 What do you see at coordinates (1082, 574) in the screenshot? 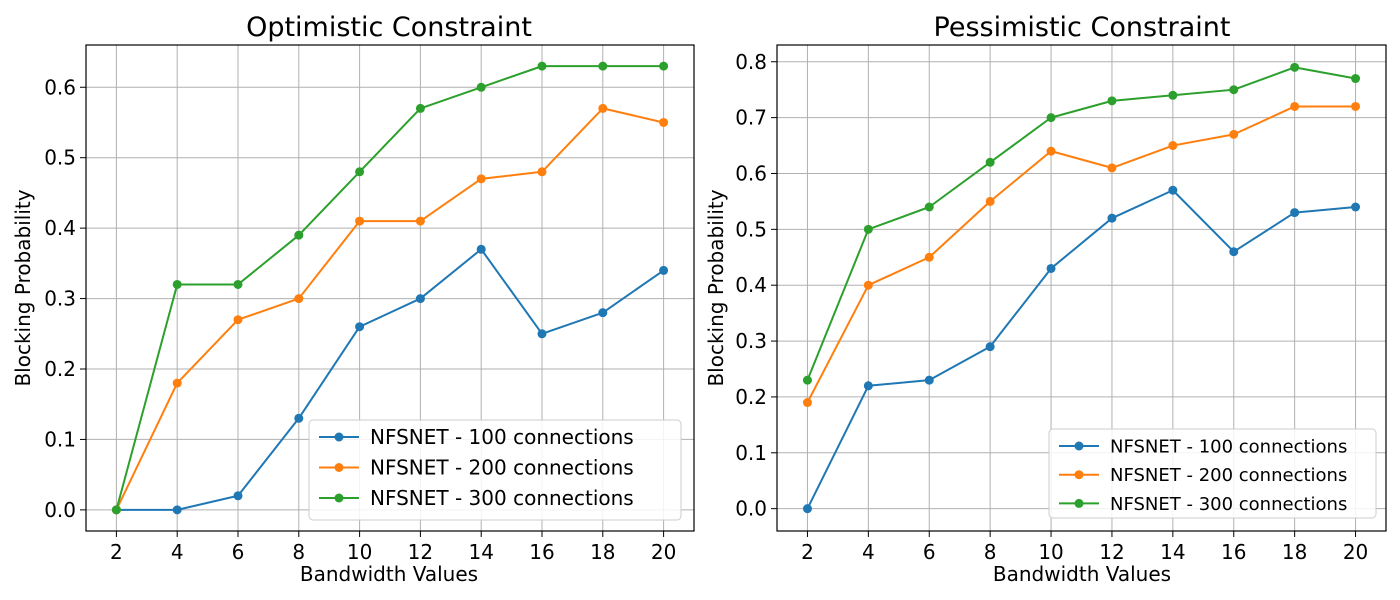
I see `x-axis-label: Bandwidth Values` at bounding box center [1082, 574].